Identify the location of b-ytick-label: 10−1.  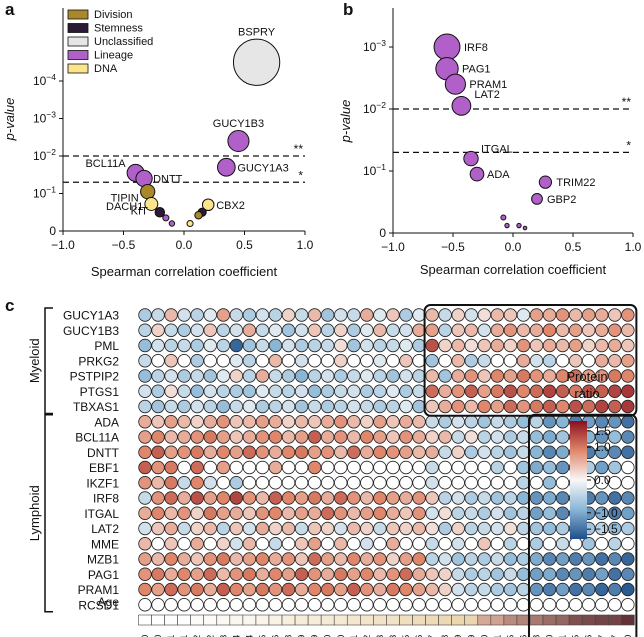
(374, 170).